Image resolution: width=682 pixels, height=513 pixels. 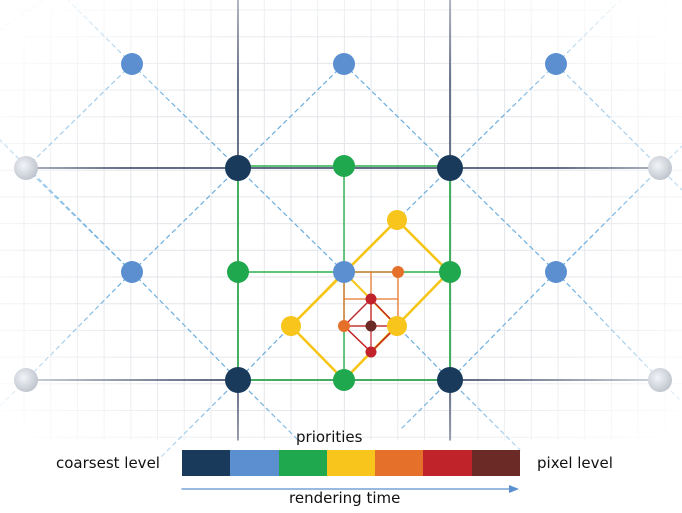 What do you see at coordinates (345, 498) in the screenshot?
I see `rendering-time-label: rendering time` at bounding box center [345, 498].